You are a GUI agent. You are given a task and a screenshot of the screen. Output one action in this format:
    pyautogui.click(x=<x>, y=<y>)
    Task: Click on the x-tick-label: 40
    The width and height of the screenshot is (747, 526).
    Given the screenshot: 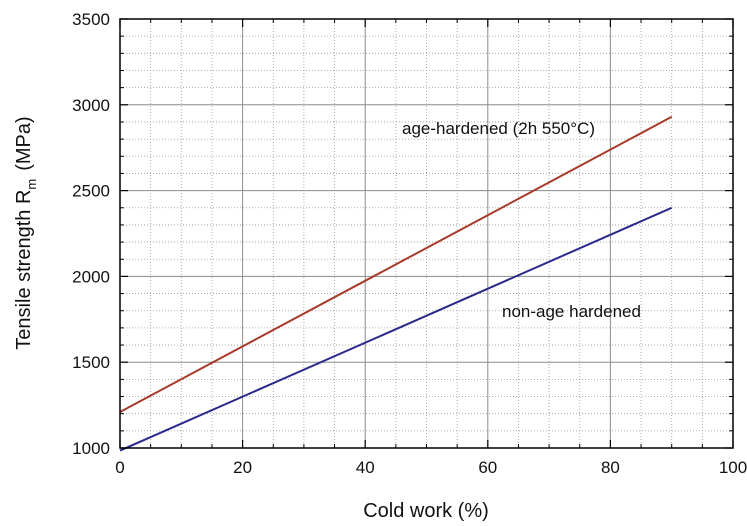 What is the action you would take?
    pyautogui.click(x=365, y=467)
    